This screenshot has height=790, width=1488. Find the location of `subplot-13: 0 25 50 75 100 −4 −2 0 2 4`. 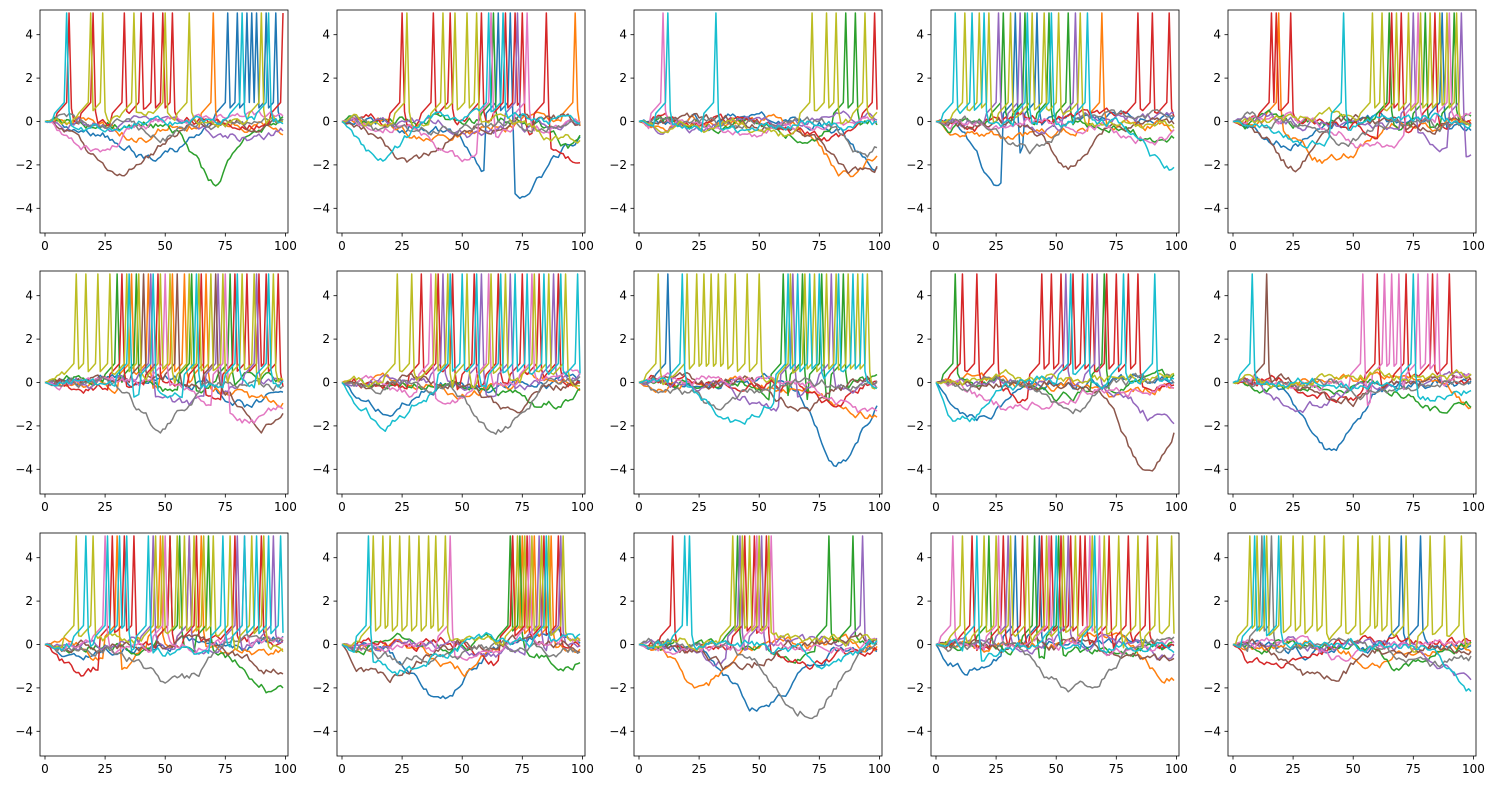

subplot-13: 0 25 50 75 100 −4 −2 0 2 4 is located at coordinates (750, 654).